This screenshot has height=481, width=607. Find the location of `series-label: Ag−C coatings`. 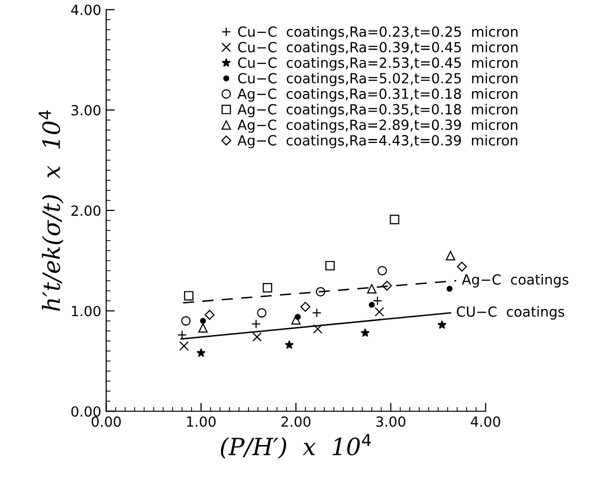

series-label: Ag−C coatings is located at coordinates (515, 281).